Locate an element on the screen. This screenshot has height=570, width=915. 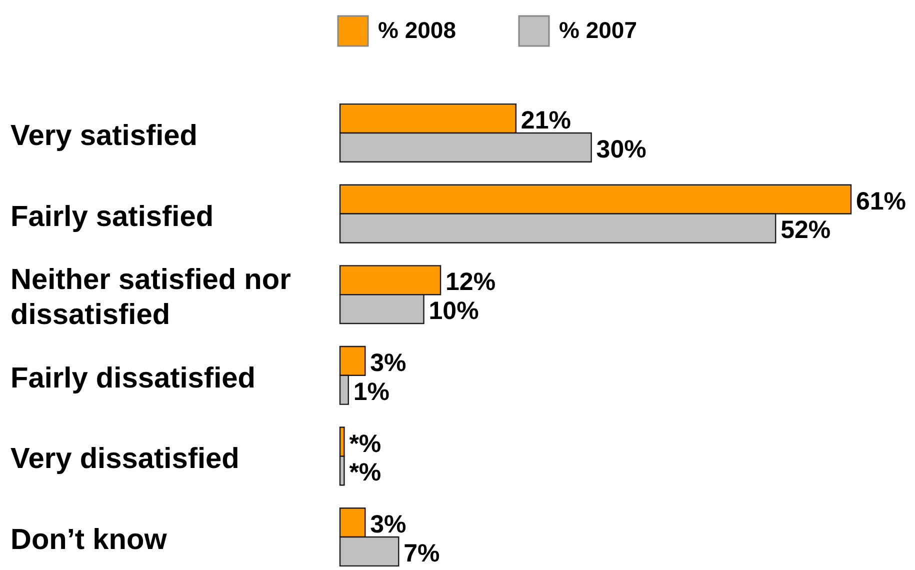
y-tick-label: Very dissatisfied is located at coordinates (125, 459).